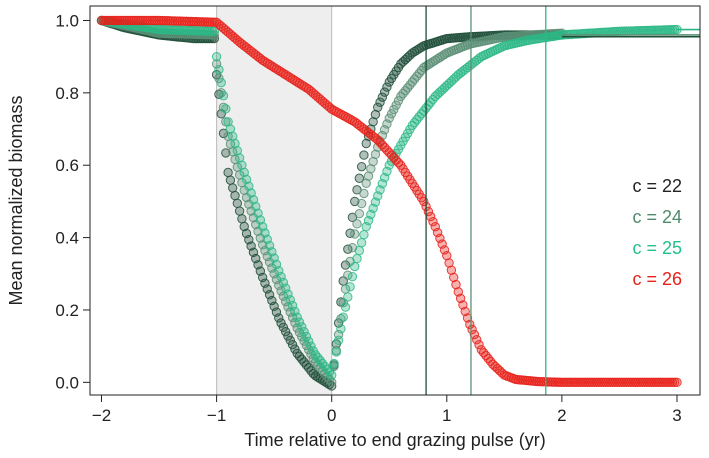 This screenshot has height=458, width=709. Describe the element at coordinates (331, 415) in the screenshot. I see `x-tick-label: 0` at that location.